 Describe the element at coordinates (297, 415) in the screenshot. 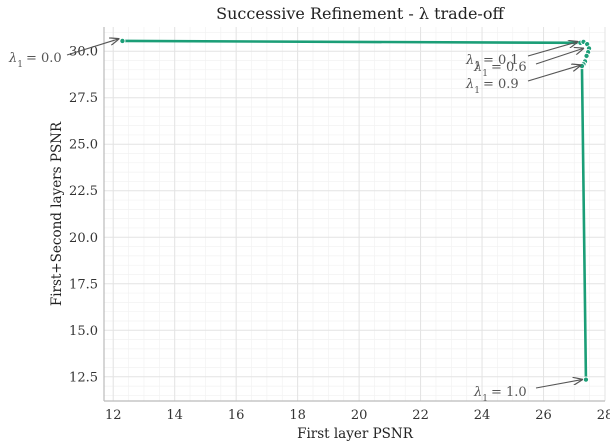

I see `x-tick-label: 18` at that location.